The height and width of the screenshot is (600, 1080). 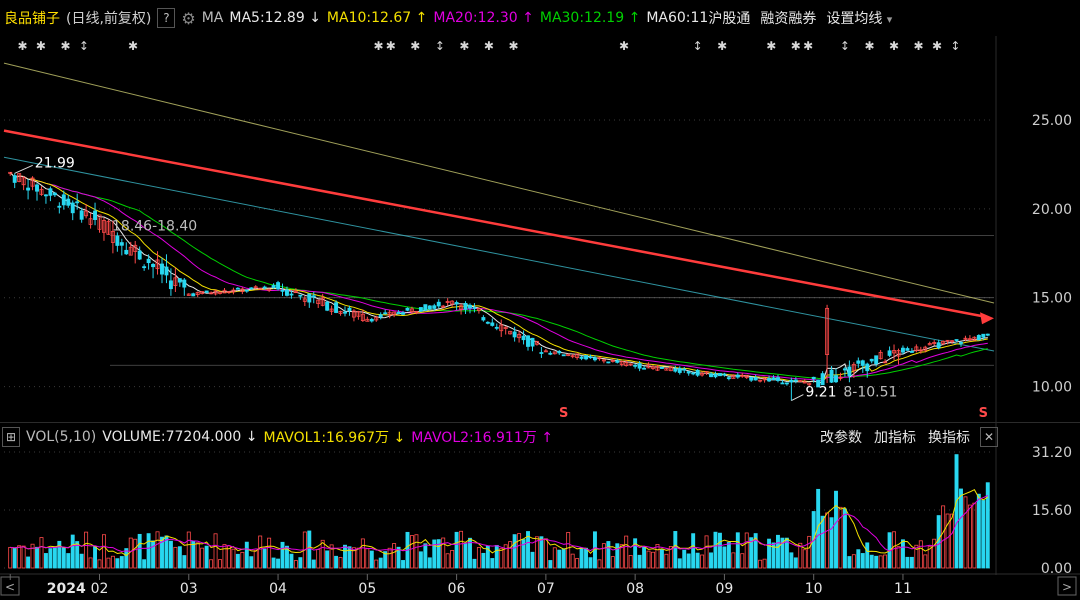 I want to click on gear-icon: ⚙, so click(x=188, y=18).